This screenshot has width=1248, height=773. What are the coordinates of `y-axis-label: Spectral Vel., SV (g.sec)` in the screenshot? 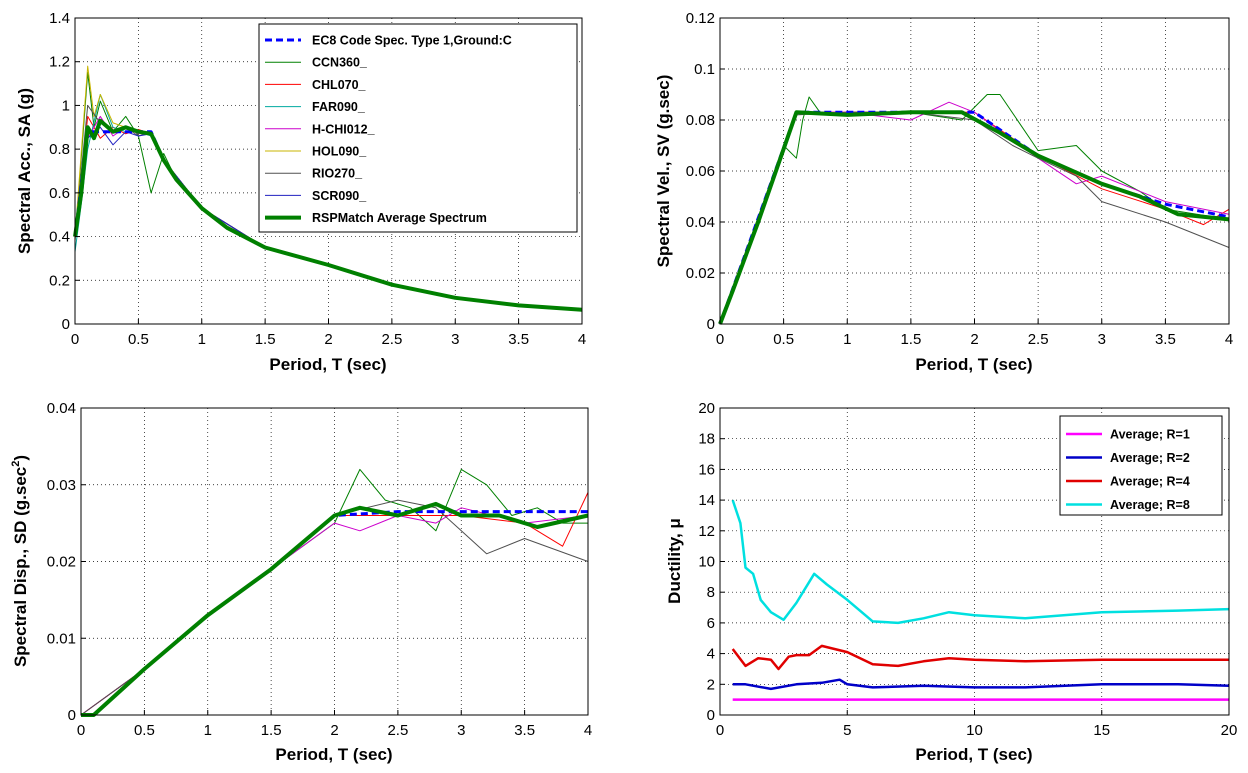 It's located at (663, 171).